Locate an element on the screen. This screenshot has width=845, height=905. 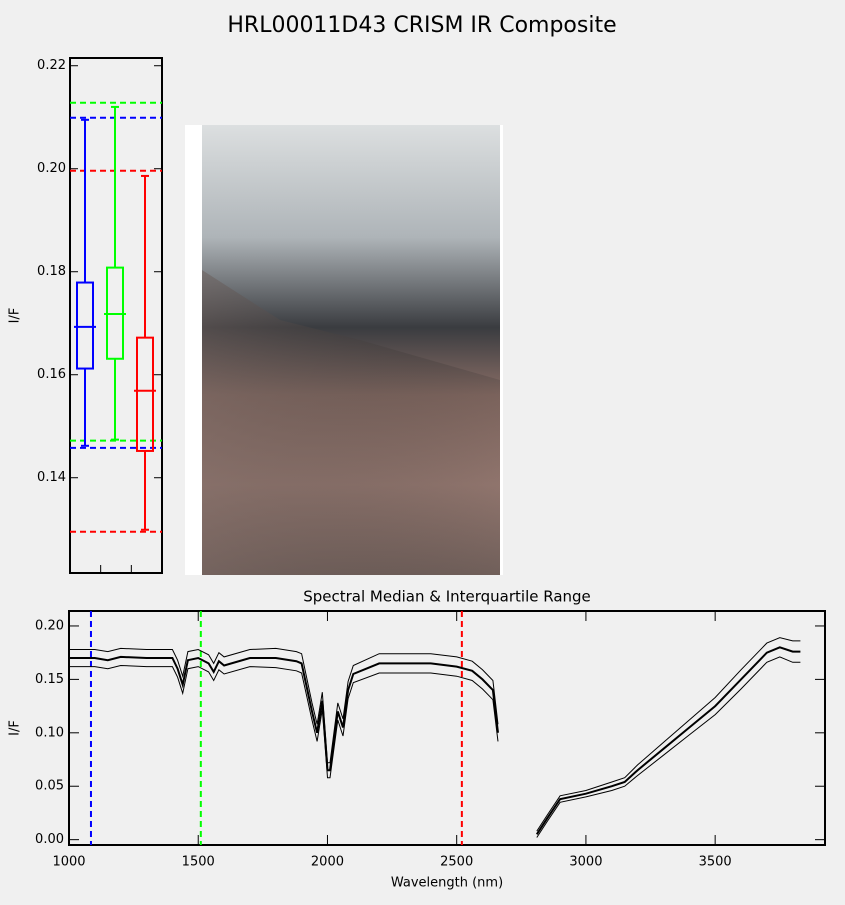
x-tick-label: 2500 is located at coordinates (456, 862).